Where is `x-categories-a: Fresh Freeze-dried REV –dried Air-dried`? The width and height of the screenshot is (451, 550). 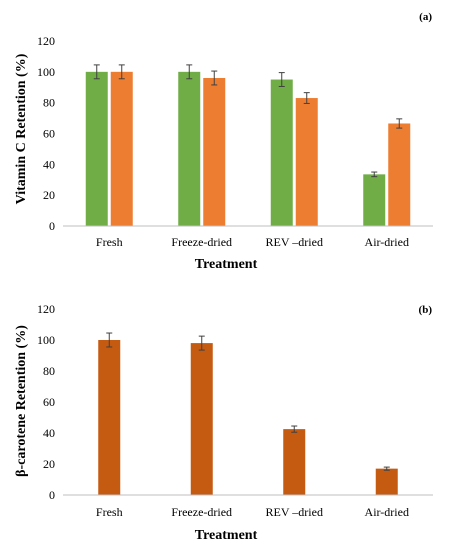
x-categories-a: Fresh Freeze-dried REV –dried Air-dried is located at coordinates (252, 242).